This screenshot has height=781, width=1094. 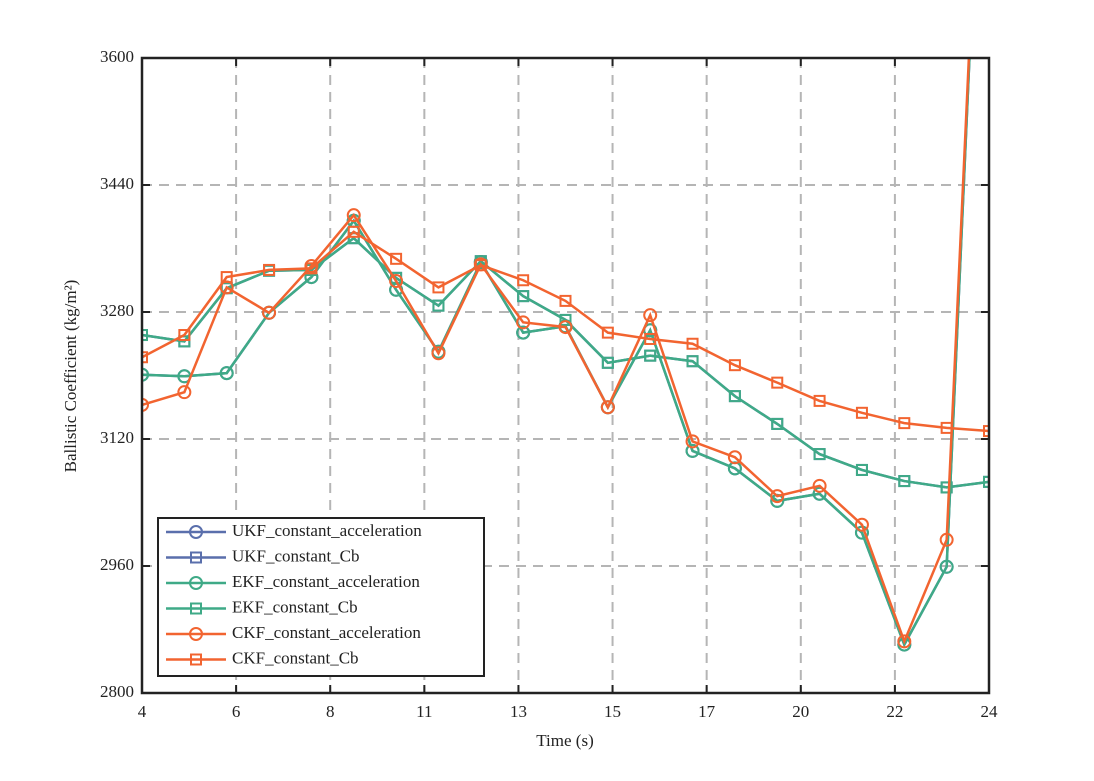 I want to click on x-tick-label: 22, so click(x=894, y=711).